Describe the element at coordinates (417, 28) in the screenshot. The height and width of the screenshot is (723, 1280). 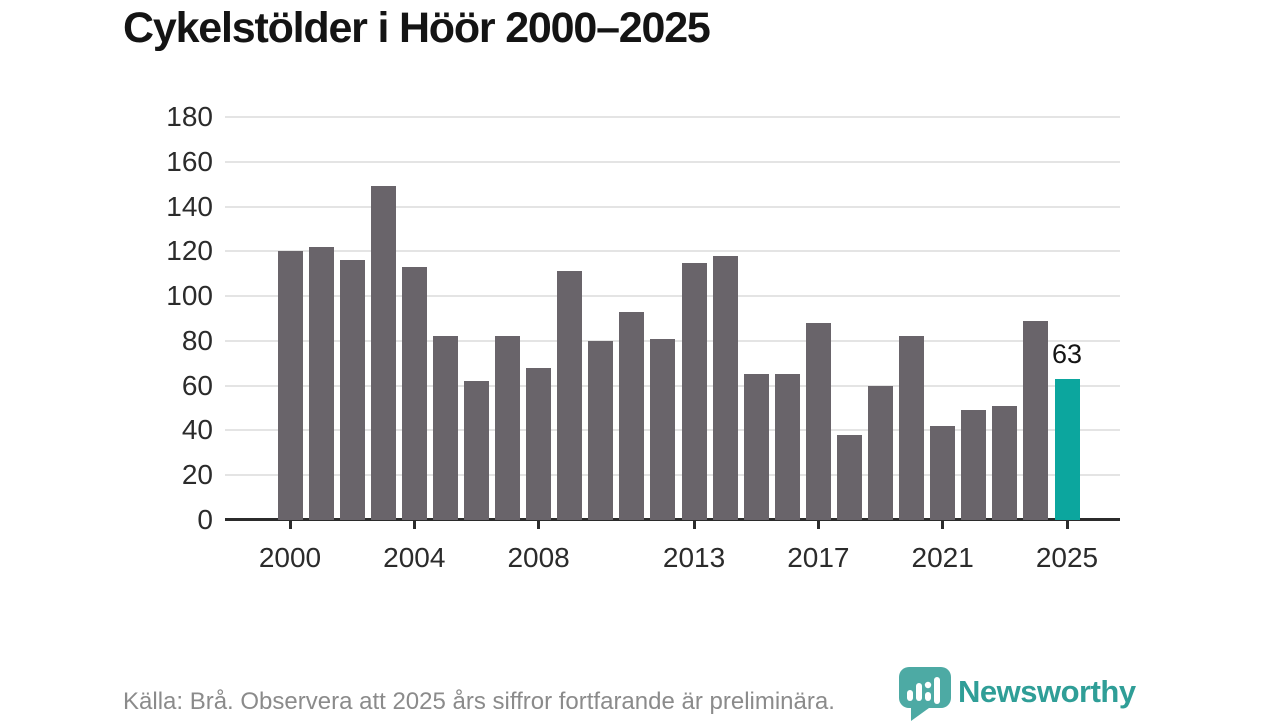
I see `page-title: Cykelstölder i Höör 2000–2025` at that location.